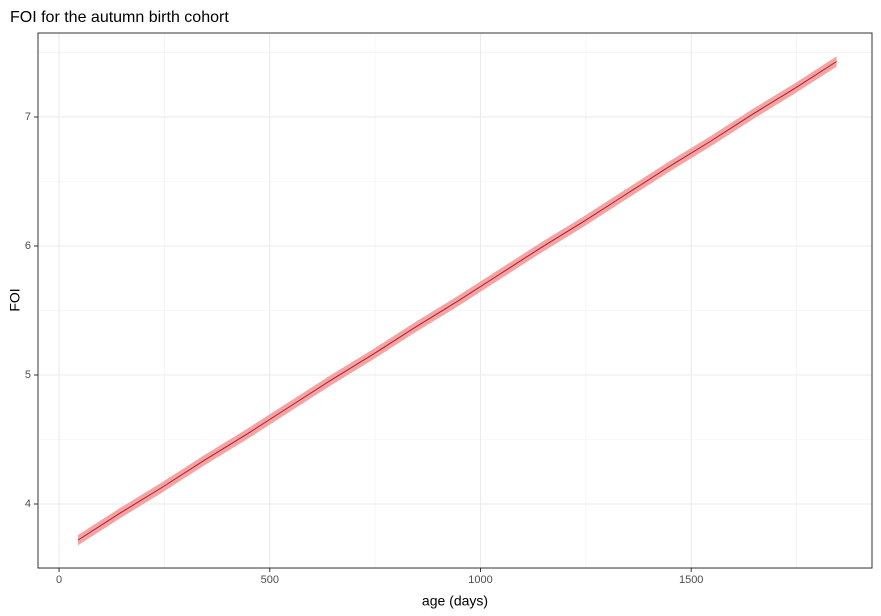 The height and width of the screenshot is (616, 881). What do you see at coordinates (691, 580) in the screenshot?
I see `x-tick-label: 1500` at bounding box center [691, 580].